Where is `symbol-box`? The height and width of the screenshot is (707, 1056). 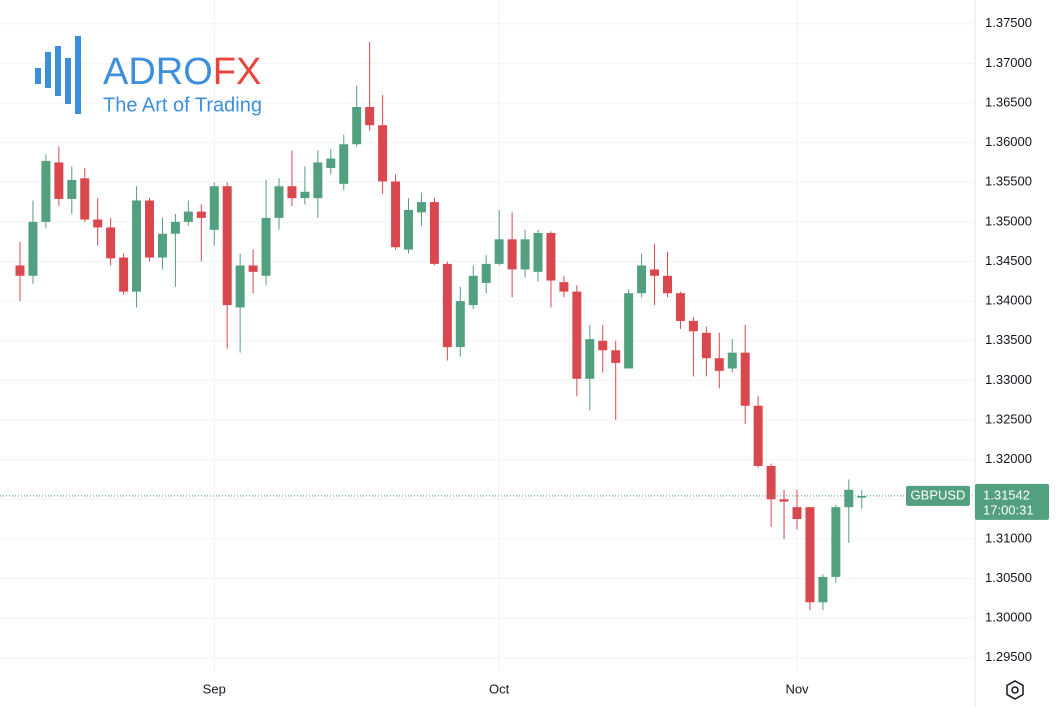
symbol-box is located at coordinates (938, 495).